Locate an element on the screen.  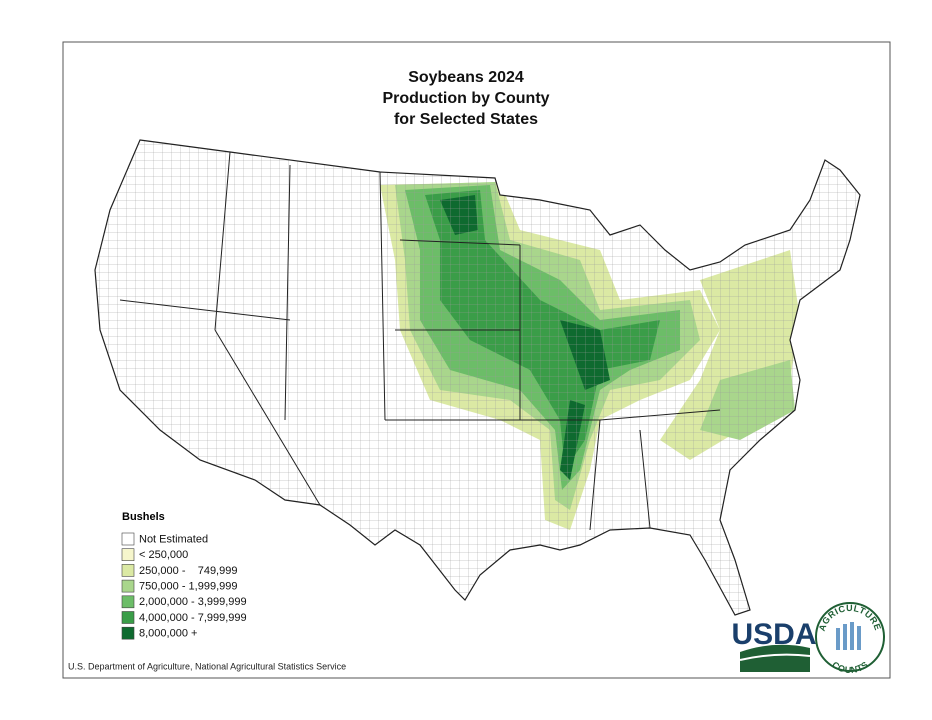
legend-label: 8,000,000 + is located at coordinates (168, 634).